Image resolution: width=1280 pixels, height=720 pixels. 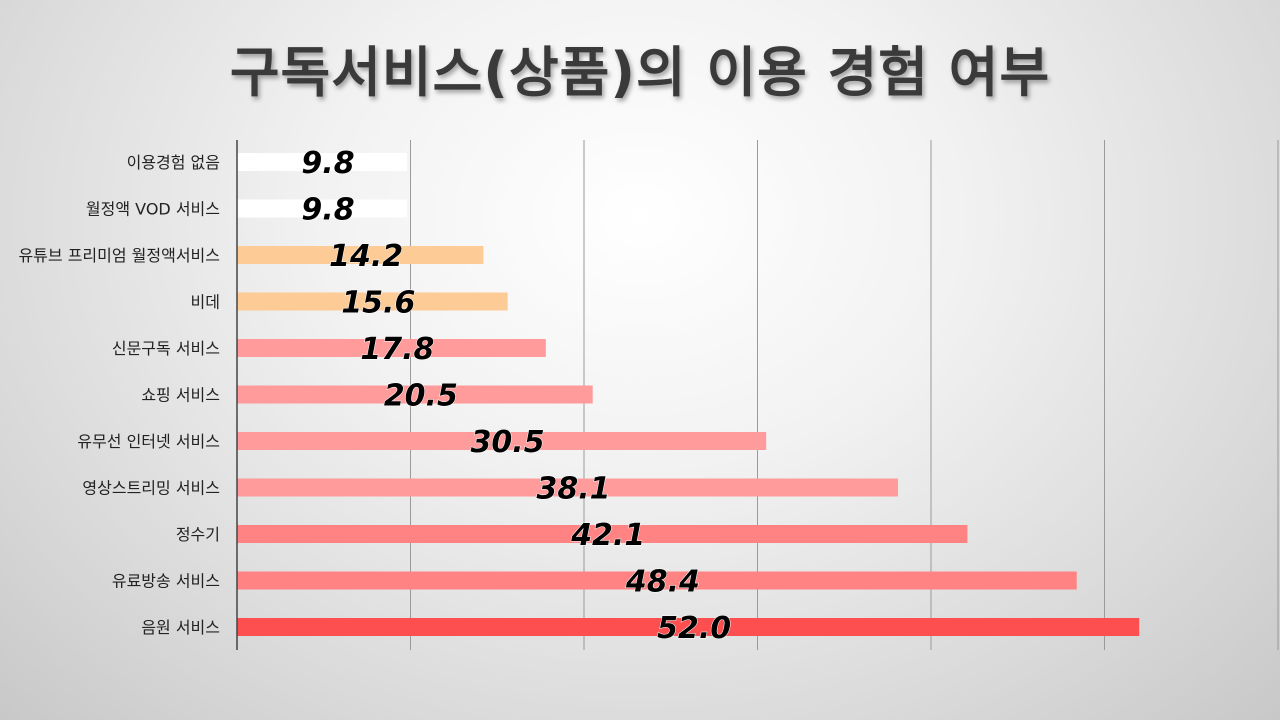 I want to click on category-label: 월정액 VOD 서비스, so click(x=153, y=209).